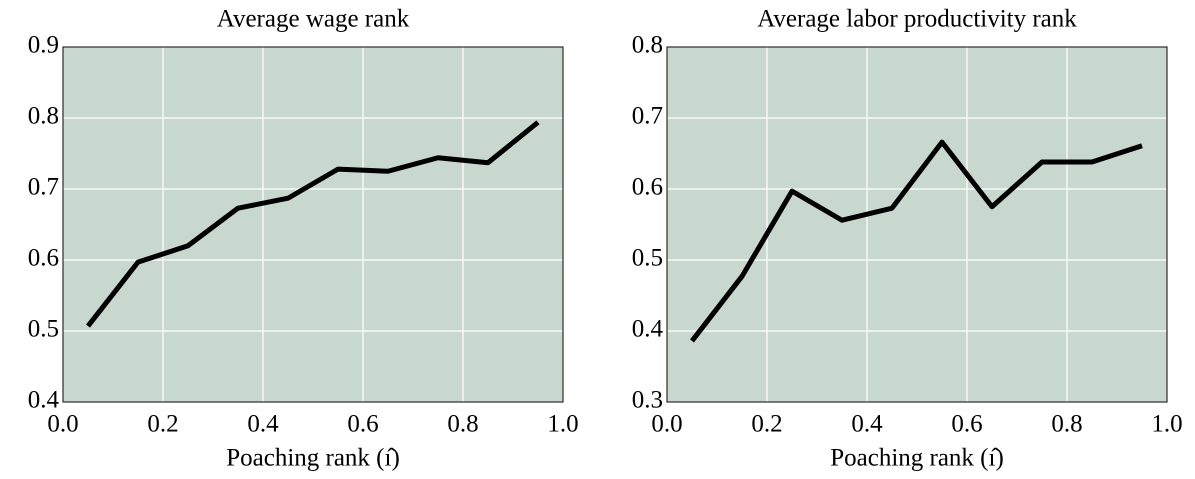  I want to click on y-tick-label: 0.9, so click(43, 45).